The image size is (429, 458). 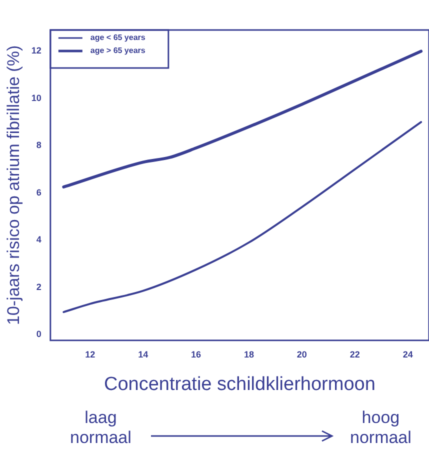 What do you see at coordinates (39, 145) in the screenshot?
I see `y-tick-label: 8` at bounding box center [39, 145].